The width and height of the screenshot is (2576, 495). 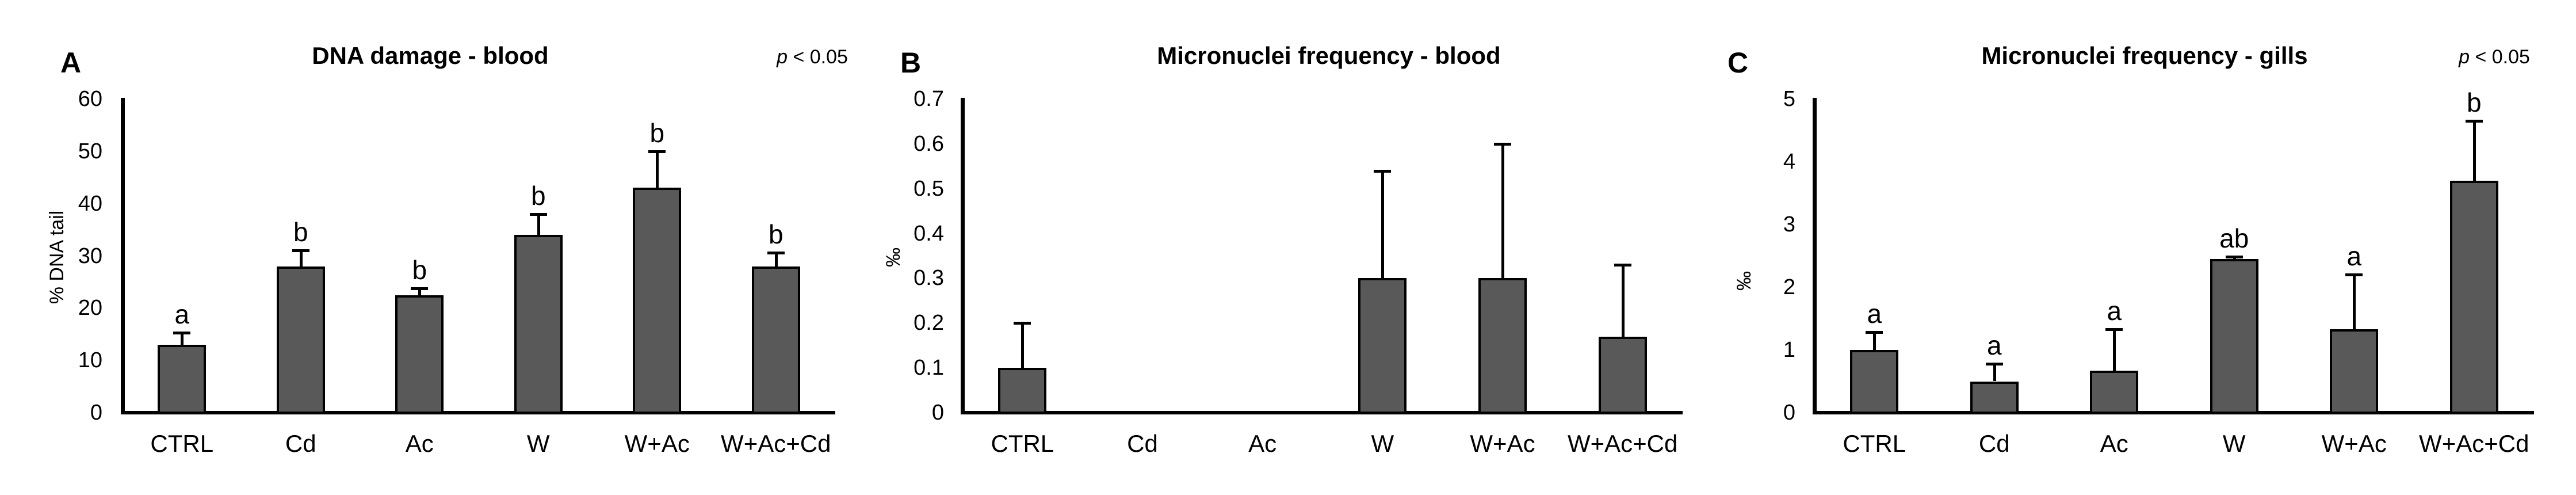 I want to click on y-tick-label: 0.5, so click(x=929, y=189).